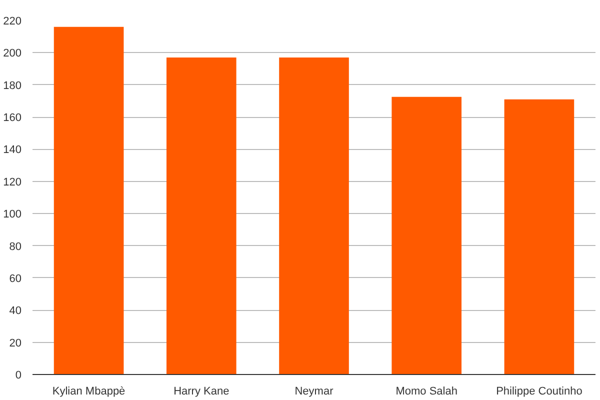 This screenshot has height=400, width=600. I want to click on y-tick-label: 160, so click(12, 118).